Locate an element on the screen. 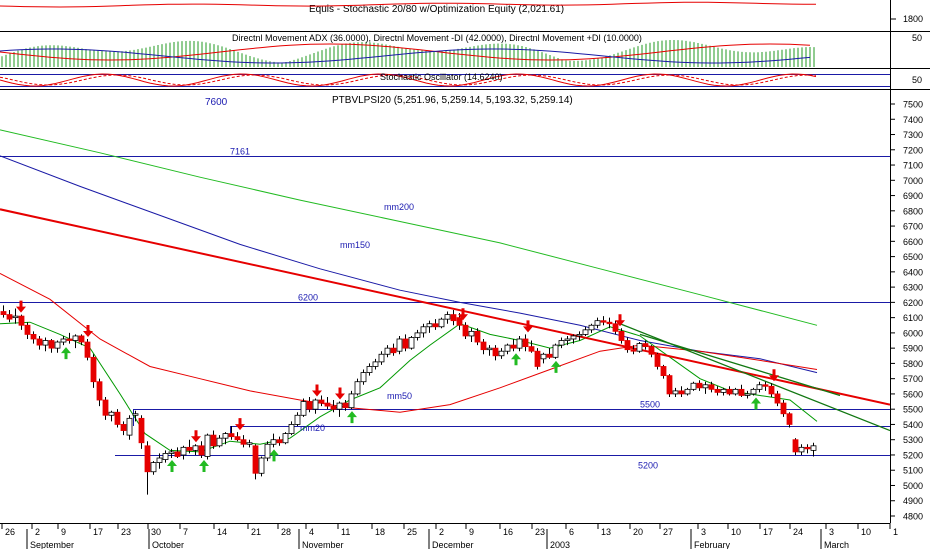 The height and width of the screenshot is (554, 930). level-label: 6200 is located at coordinates (308, 298).